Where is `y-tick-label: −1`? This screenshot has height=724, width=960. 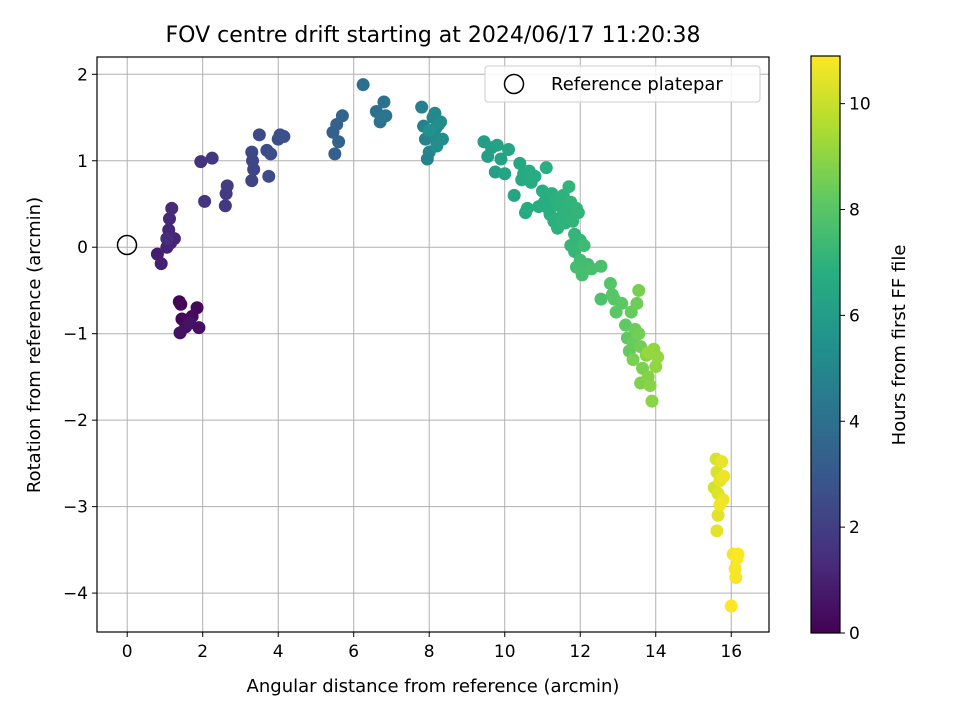
y-tick-label: −1 is located at coordinates (75, 335).